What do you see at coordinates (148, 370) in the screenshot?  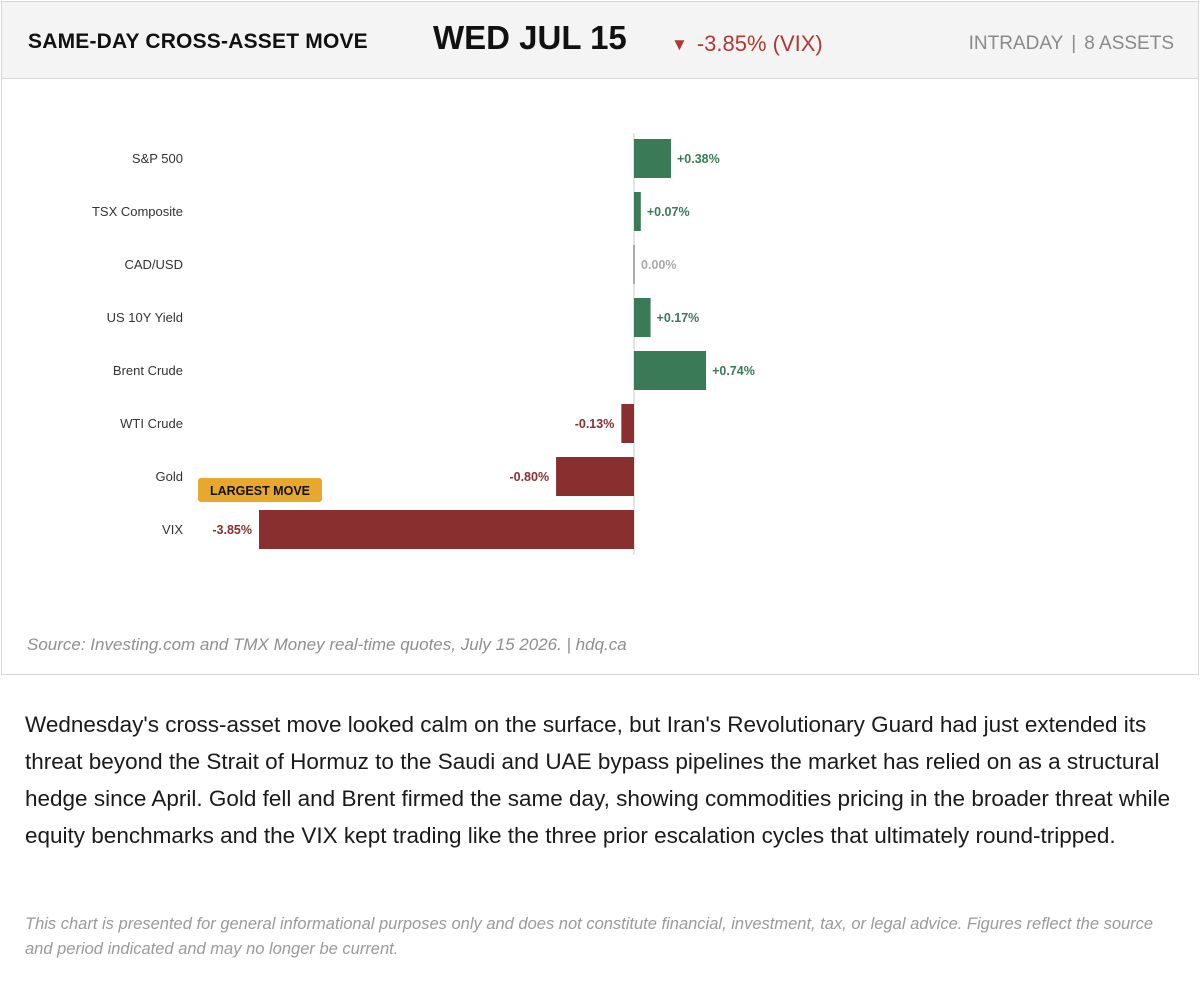 I see `category-label: Brent Crude` at bounding box center [148, 370].